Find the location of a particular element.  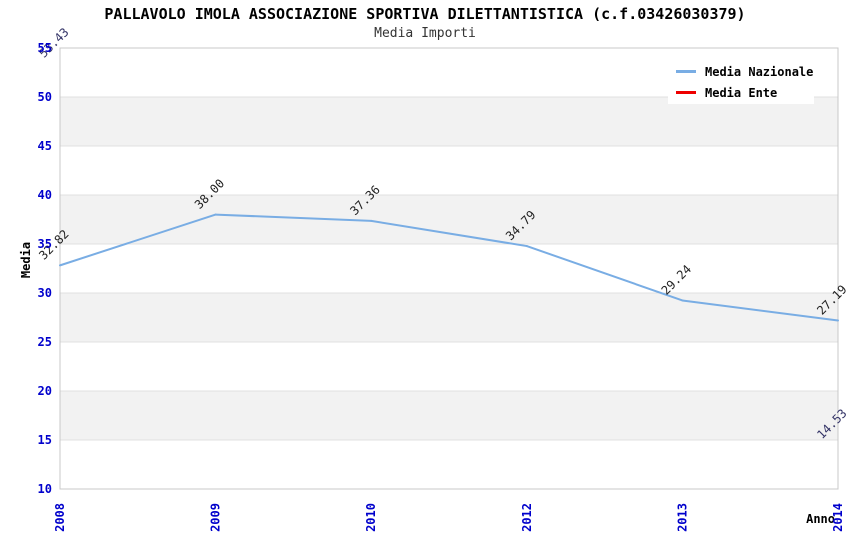

x-tick-label: 2014 is located at coordinates (838, 517).